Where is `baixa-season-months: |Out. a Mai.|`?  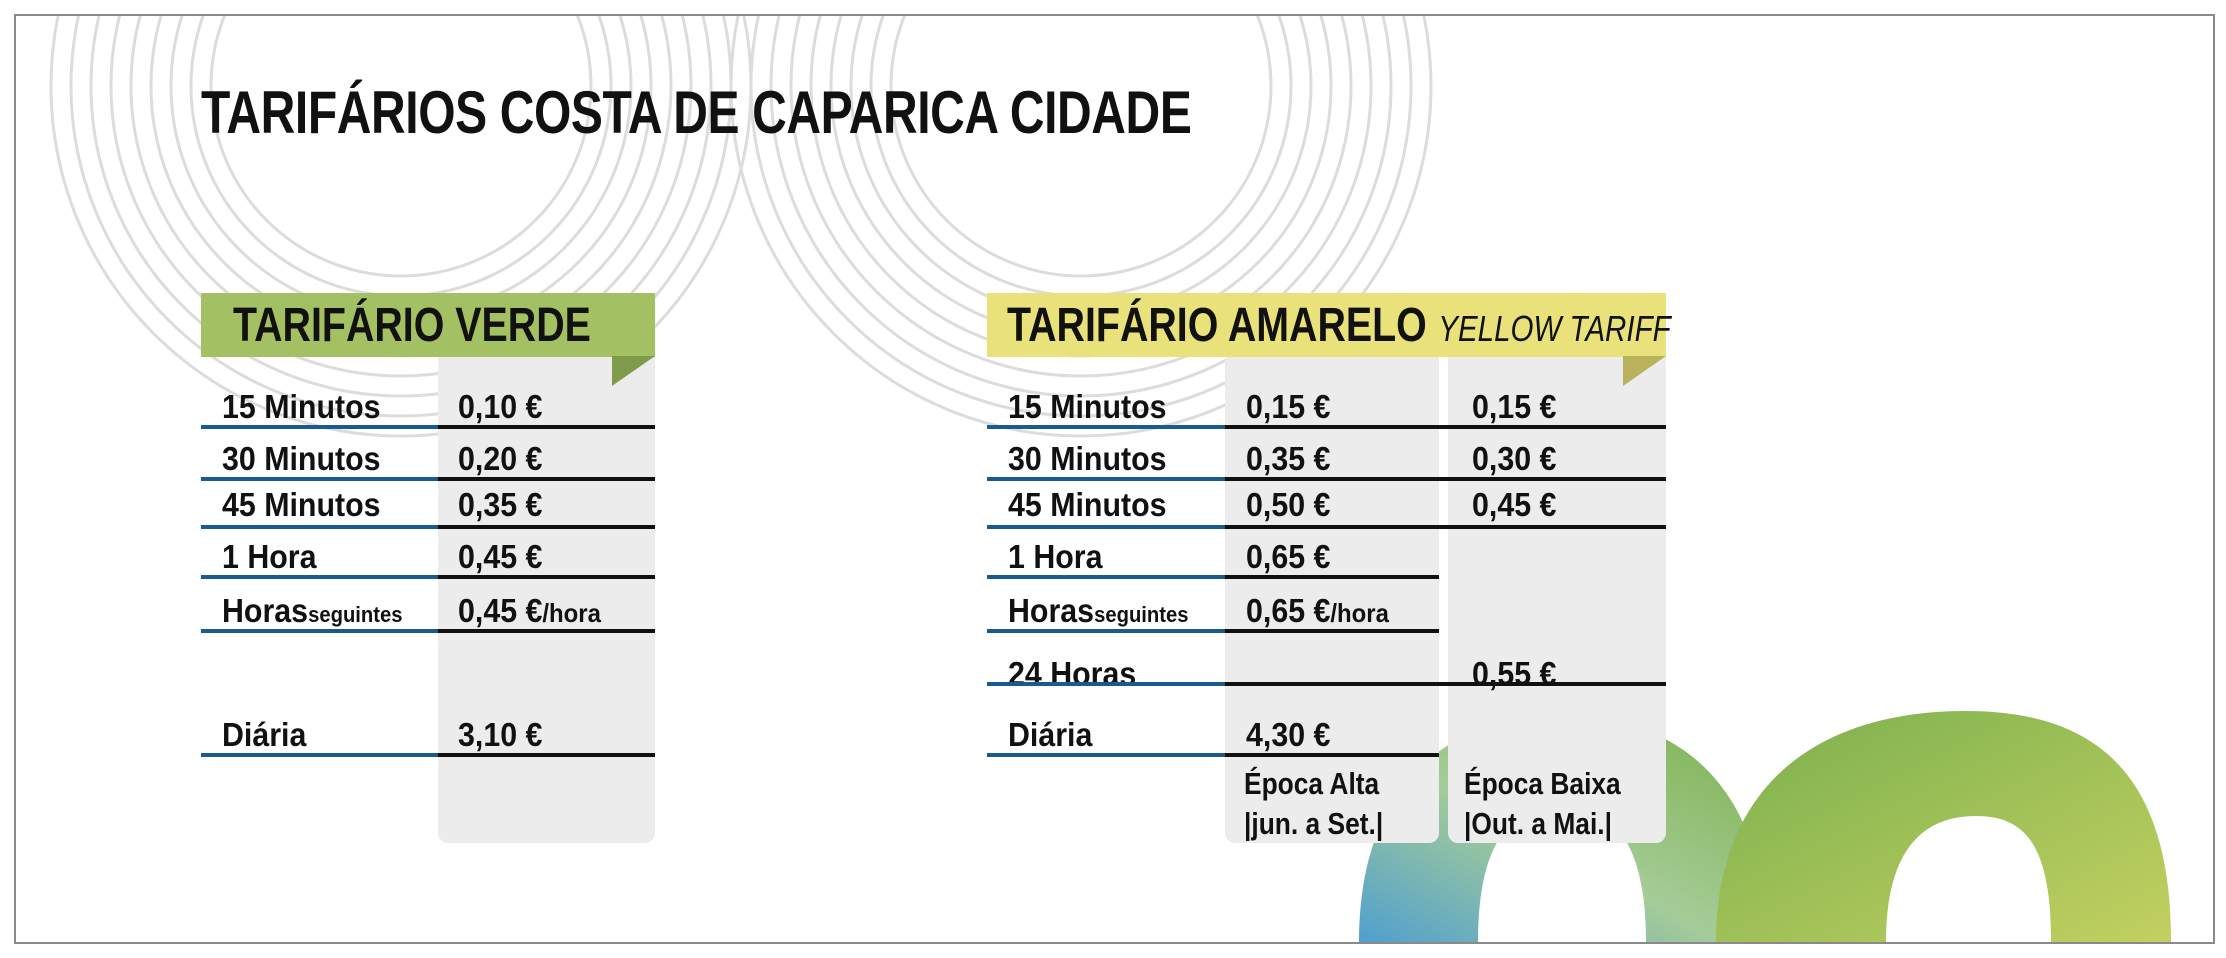 baixa-season-months: |Out. a Mai.| is located at coordinates (1538, 823).